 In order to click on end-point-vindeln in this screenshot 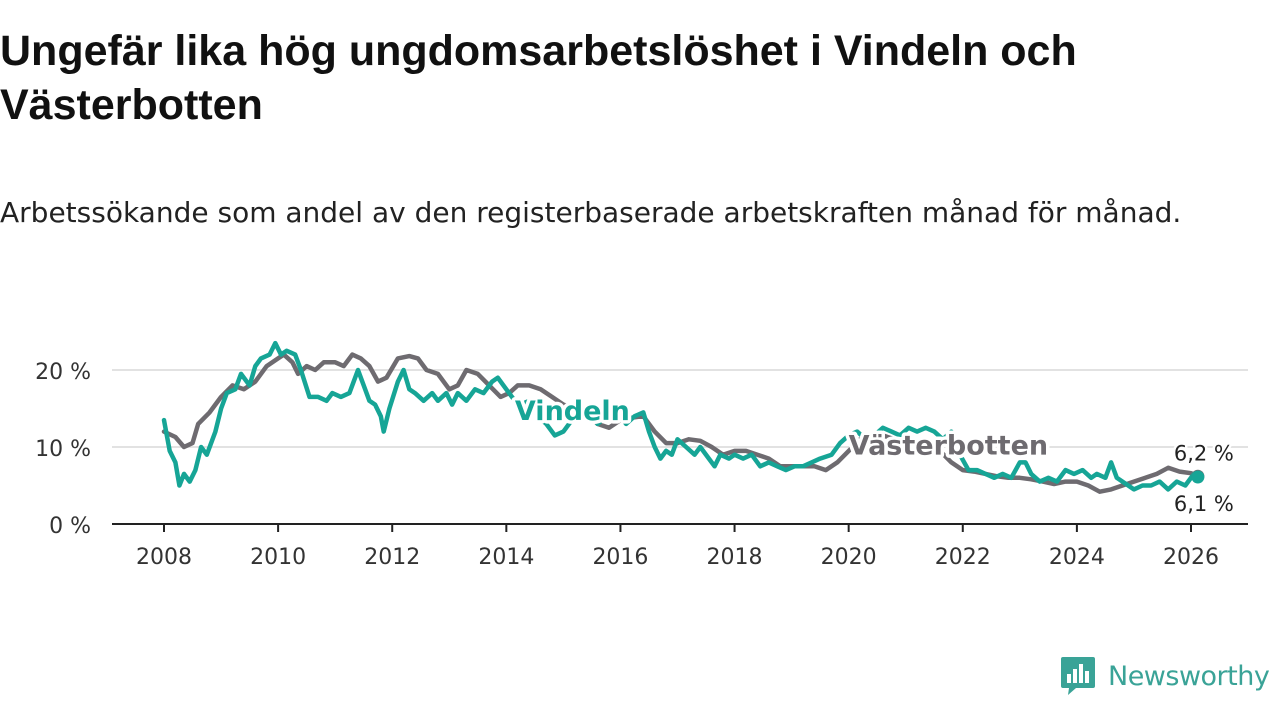, I will do `click(1198, 477)`.